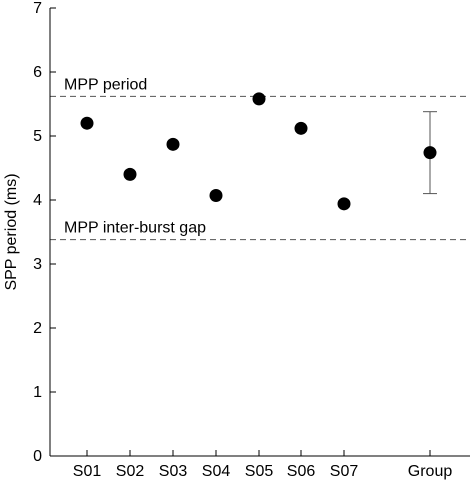 The height and width of the screenshot is (482, 474). What do you see at coordinates (37, 200) in the screenshot?
I see `y-tick-label: 4` at bounding box center [37, 200].